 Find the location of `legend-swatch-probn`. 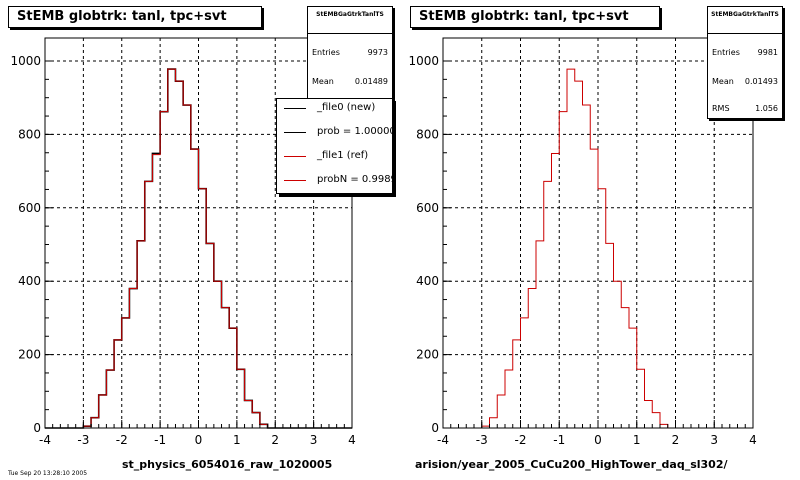

legend-swatch-probn is located at coordinates (295, 180).